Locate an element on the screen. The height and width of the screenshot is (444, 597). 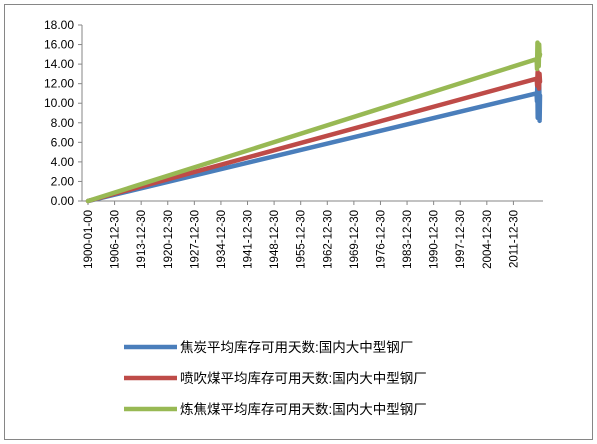
x-tick-label: 1976-12-30 is located at coordinates (381, 239).